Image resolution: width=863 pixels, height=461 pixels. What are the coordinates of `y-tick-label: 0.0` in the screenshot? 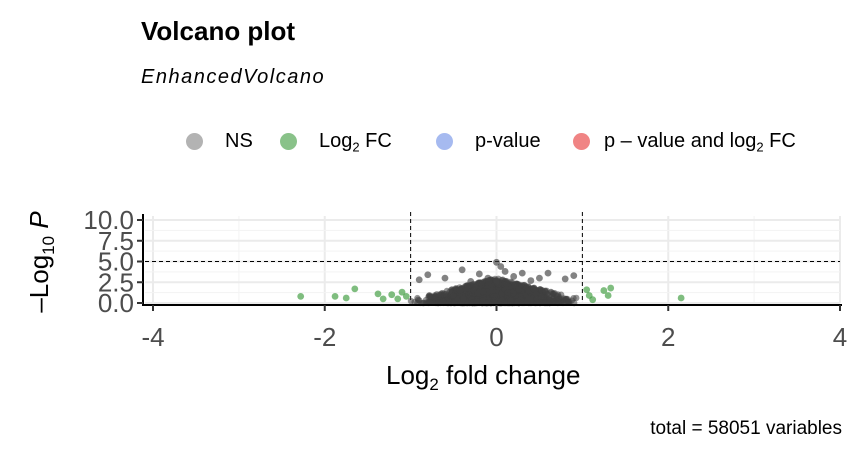 It's located at (116, 303).